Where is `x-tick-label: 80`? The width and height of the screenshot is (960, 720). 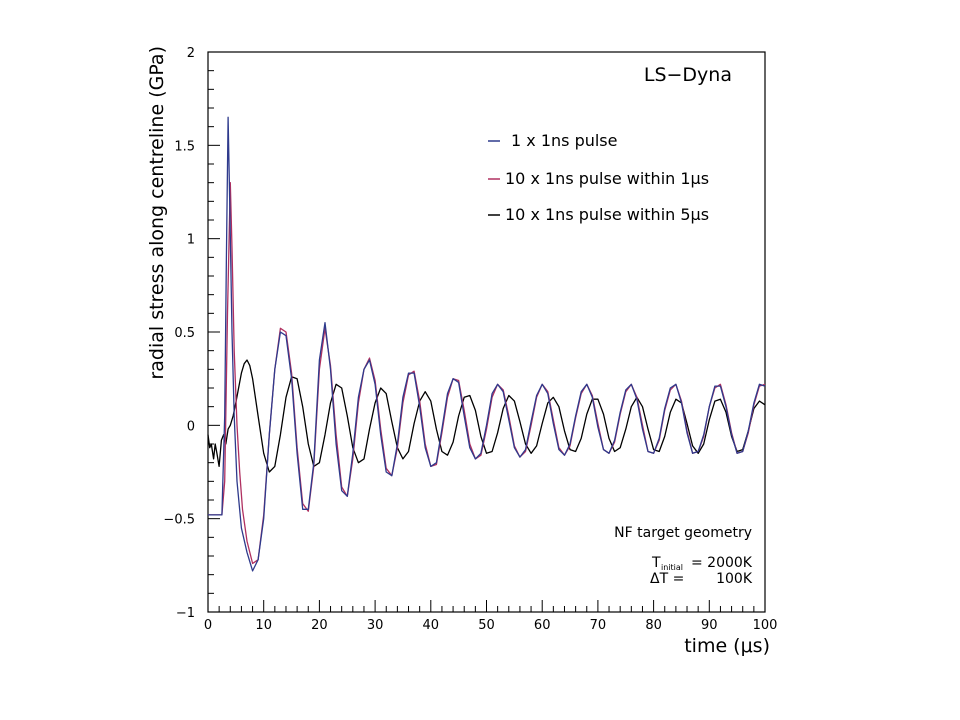
x-tick-label: 80 is located at coordinates (653, 625).